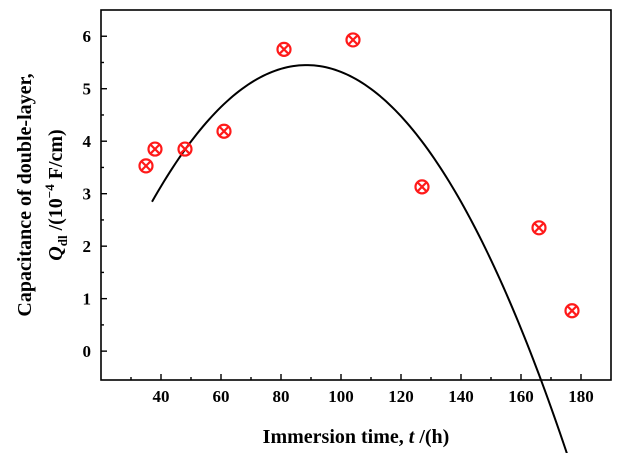 This screenshot has height=453, width=629. Describe the element at coordinates (341, 396) in the screenshot. I see `x-tick-label: 100` at that location.